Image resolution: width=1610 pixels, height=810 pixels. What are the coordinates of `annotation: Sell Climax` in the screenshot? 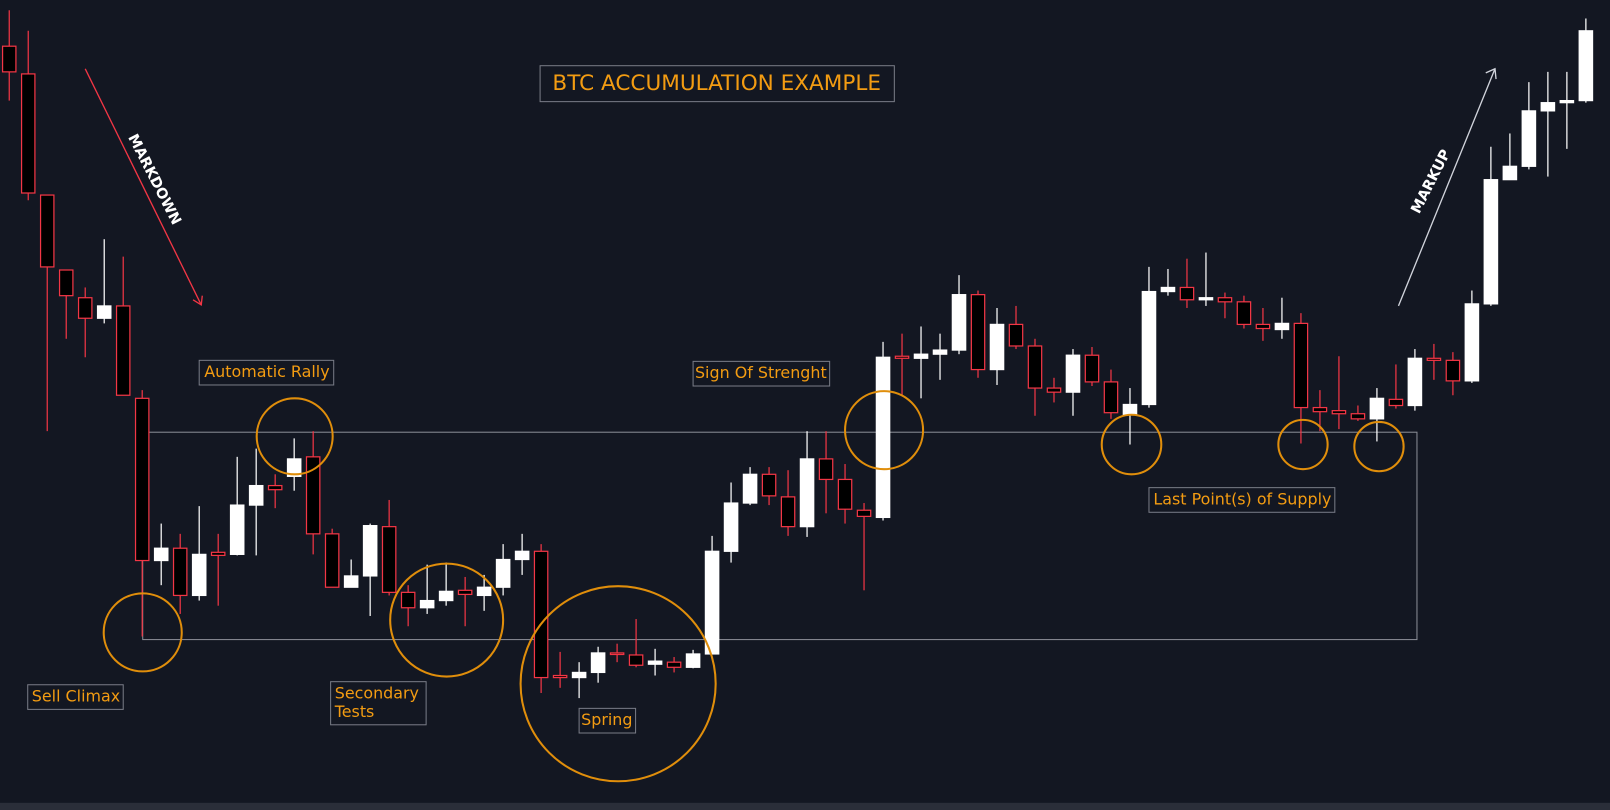 It's located at (76, 696).